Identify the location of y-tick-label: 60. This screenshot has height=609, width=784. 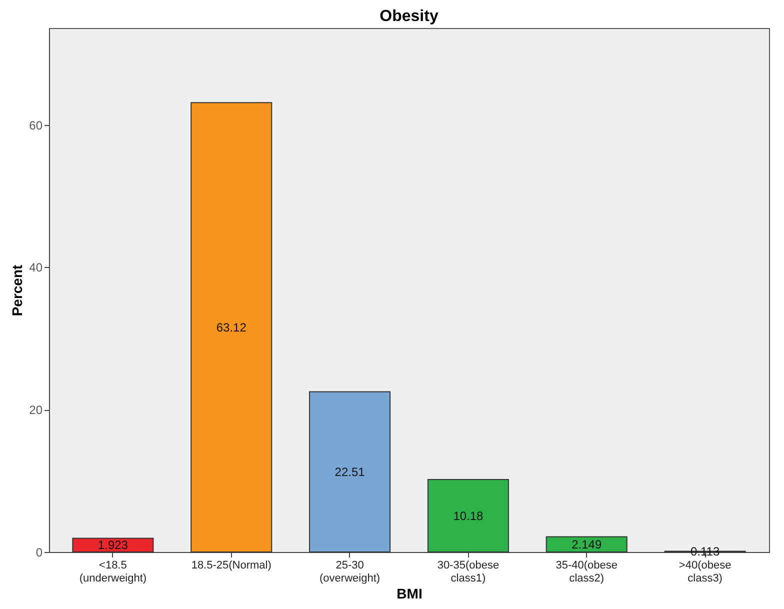
(36, 125).